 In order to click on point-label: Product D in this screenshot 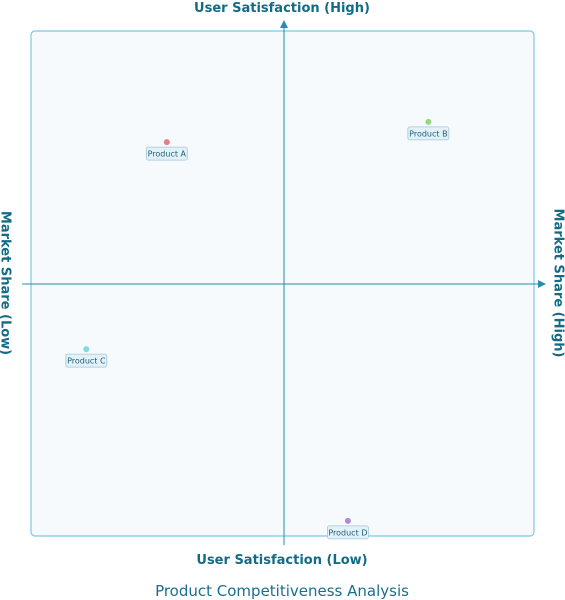, I will do `click(347, 532)`.